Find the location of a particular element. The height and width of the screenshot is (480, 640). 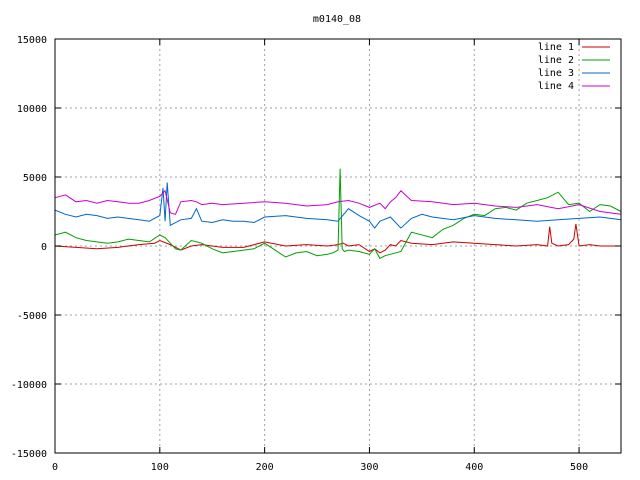

y-tick-label: -15000 is located at coordinates (29, 454).